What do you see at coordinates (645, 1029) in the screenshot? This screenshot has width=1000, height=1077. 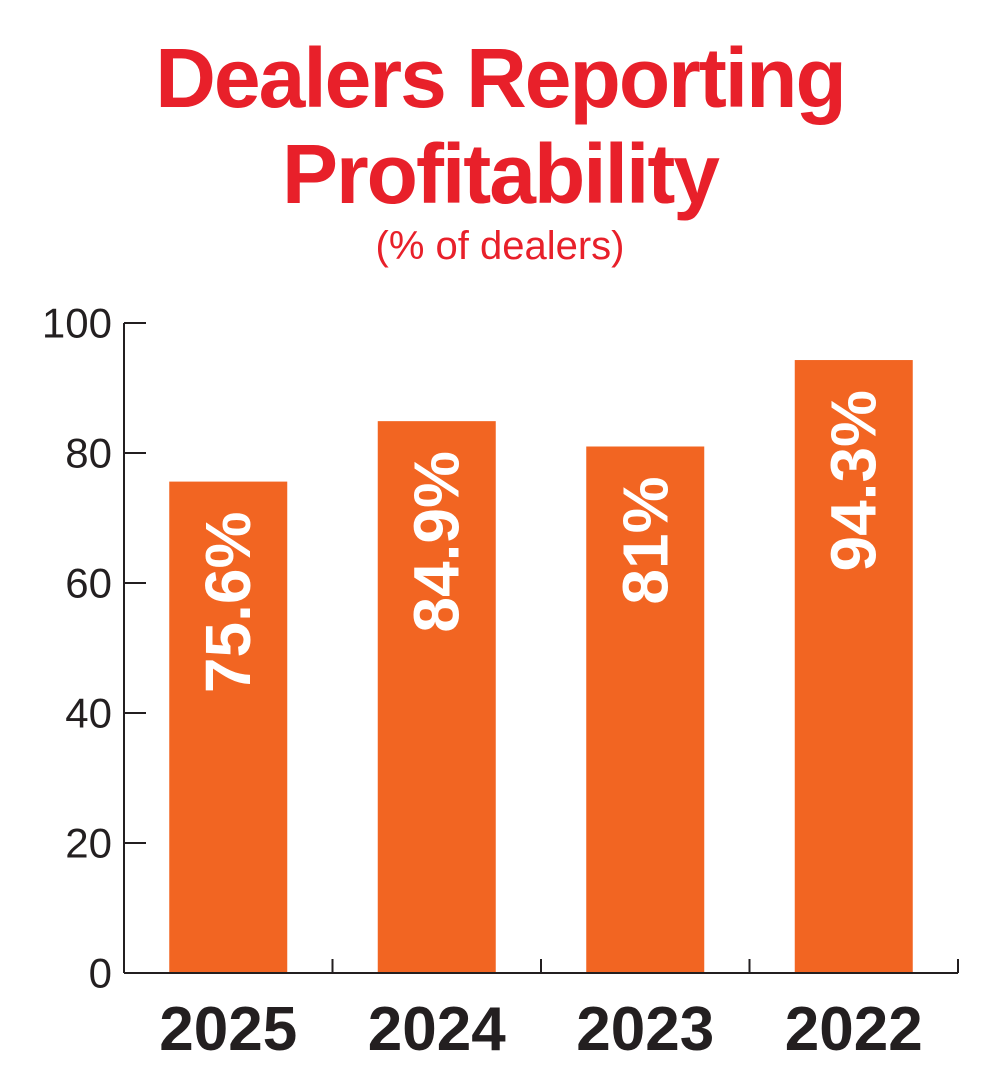 I see `x-tick-label: 2023` at bounding box center [645, 1029].